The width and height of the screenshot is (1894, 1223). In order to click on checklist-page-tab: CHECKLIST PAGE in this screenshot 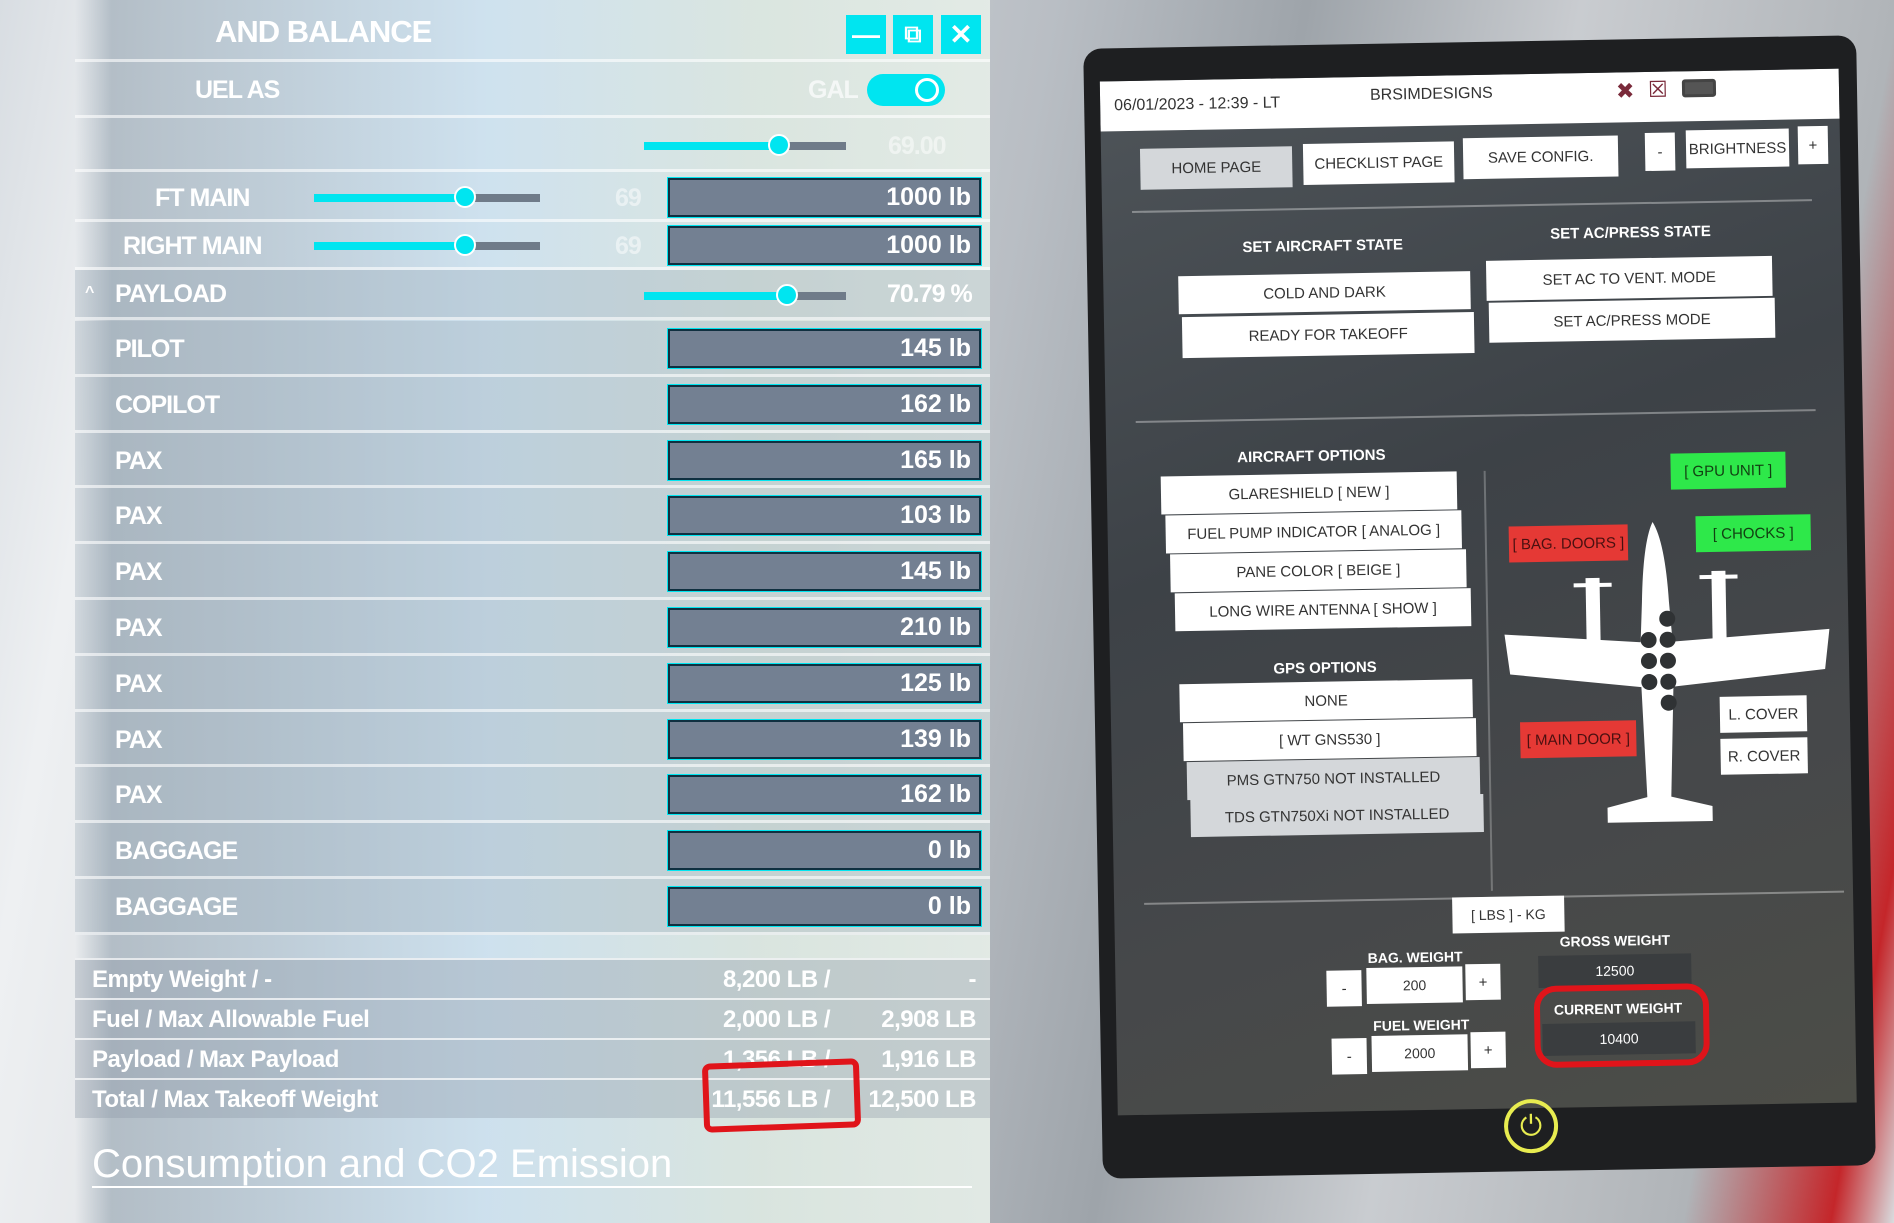, I will do `click(1378, 163)`.